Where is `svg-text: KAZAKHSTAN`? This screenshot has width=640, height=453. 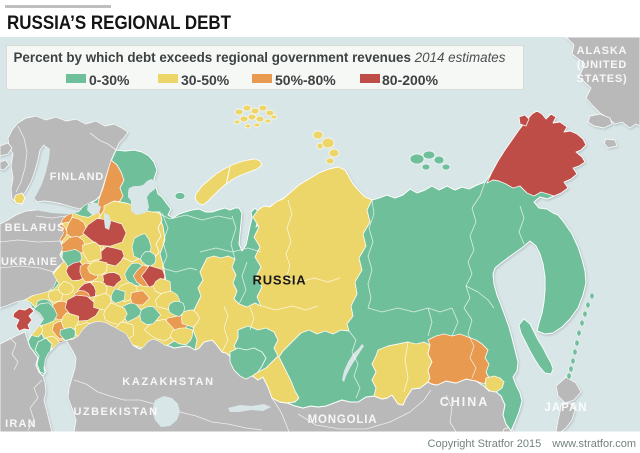
svg-text: KAZAKHSTAN is located at coordinates (168, 382).